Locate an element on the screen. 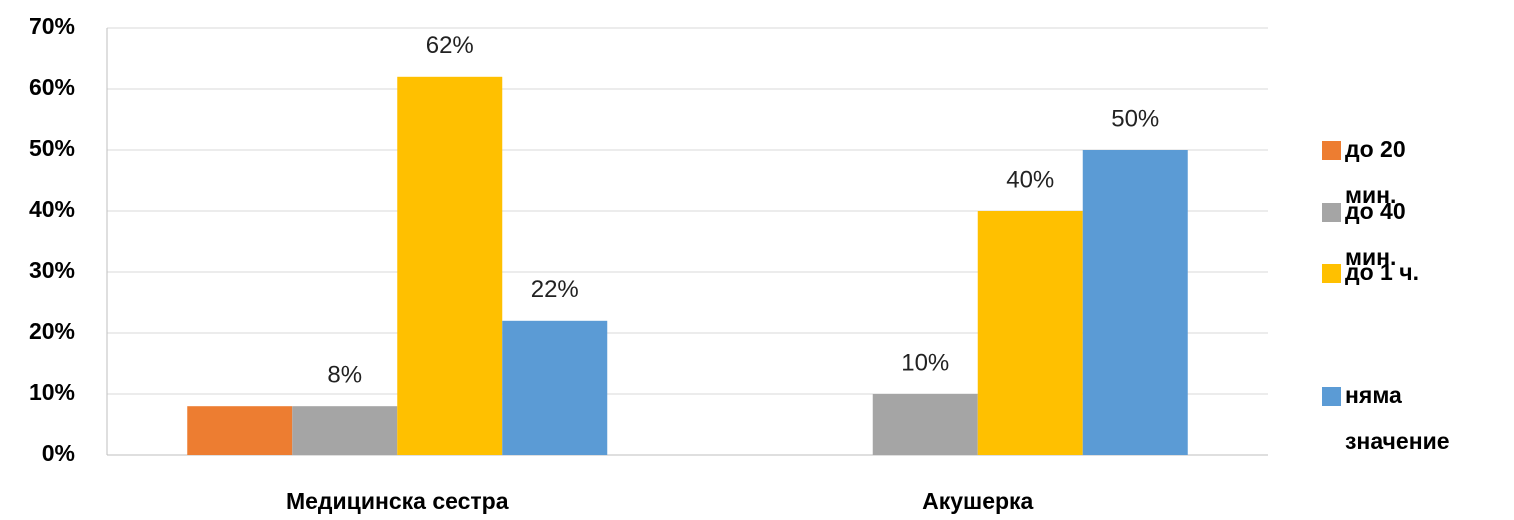 The height and width of the screenshot is (520, 1514). x-tick-label: Акушерка is located at coordinates (977, 501).